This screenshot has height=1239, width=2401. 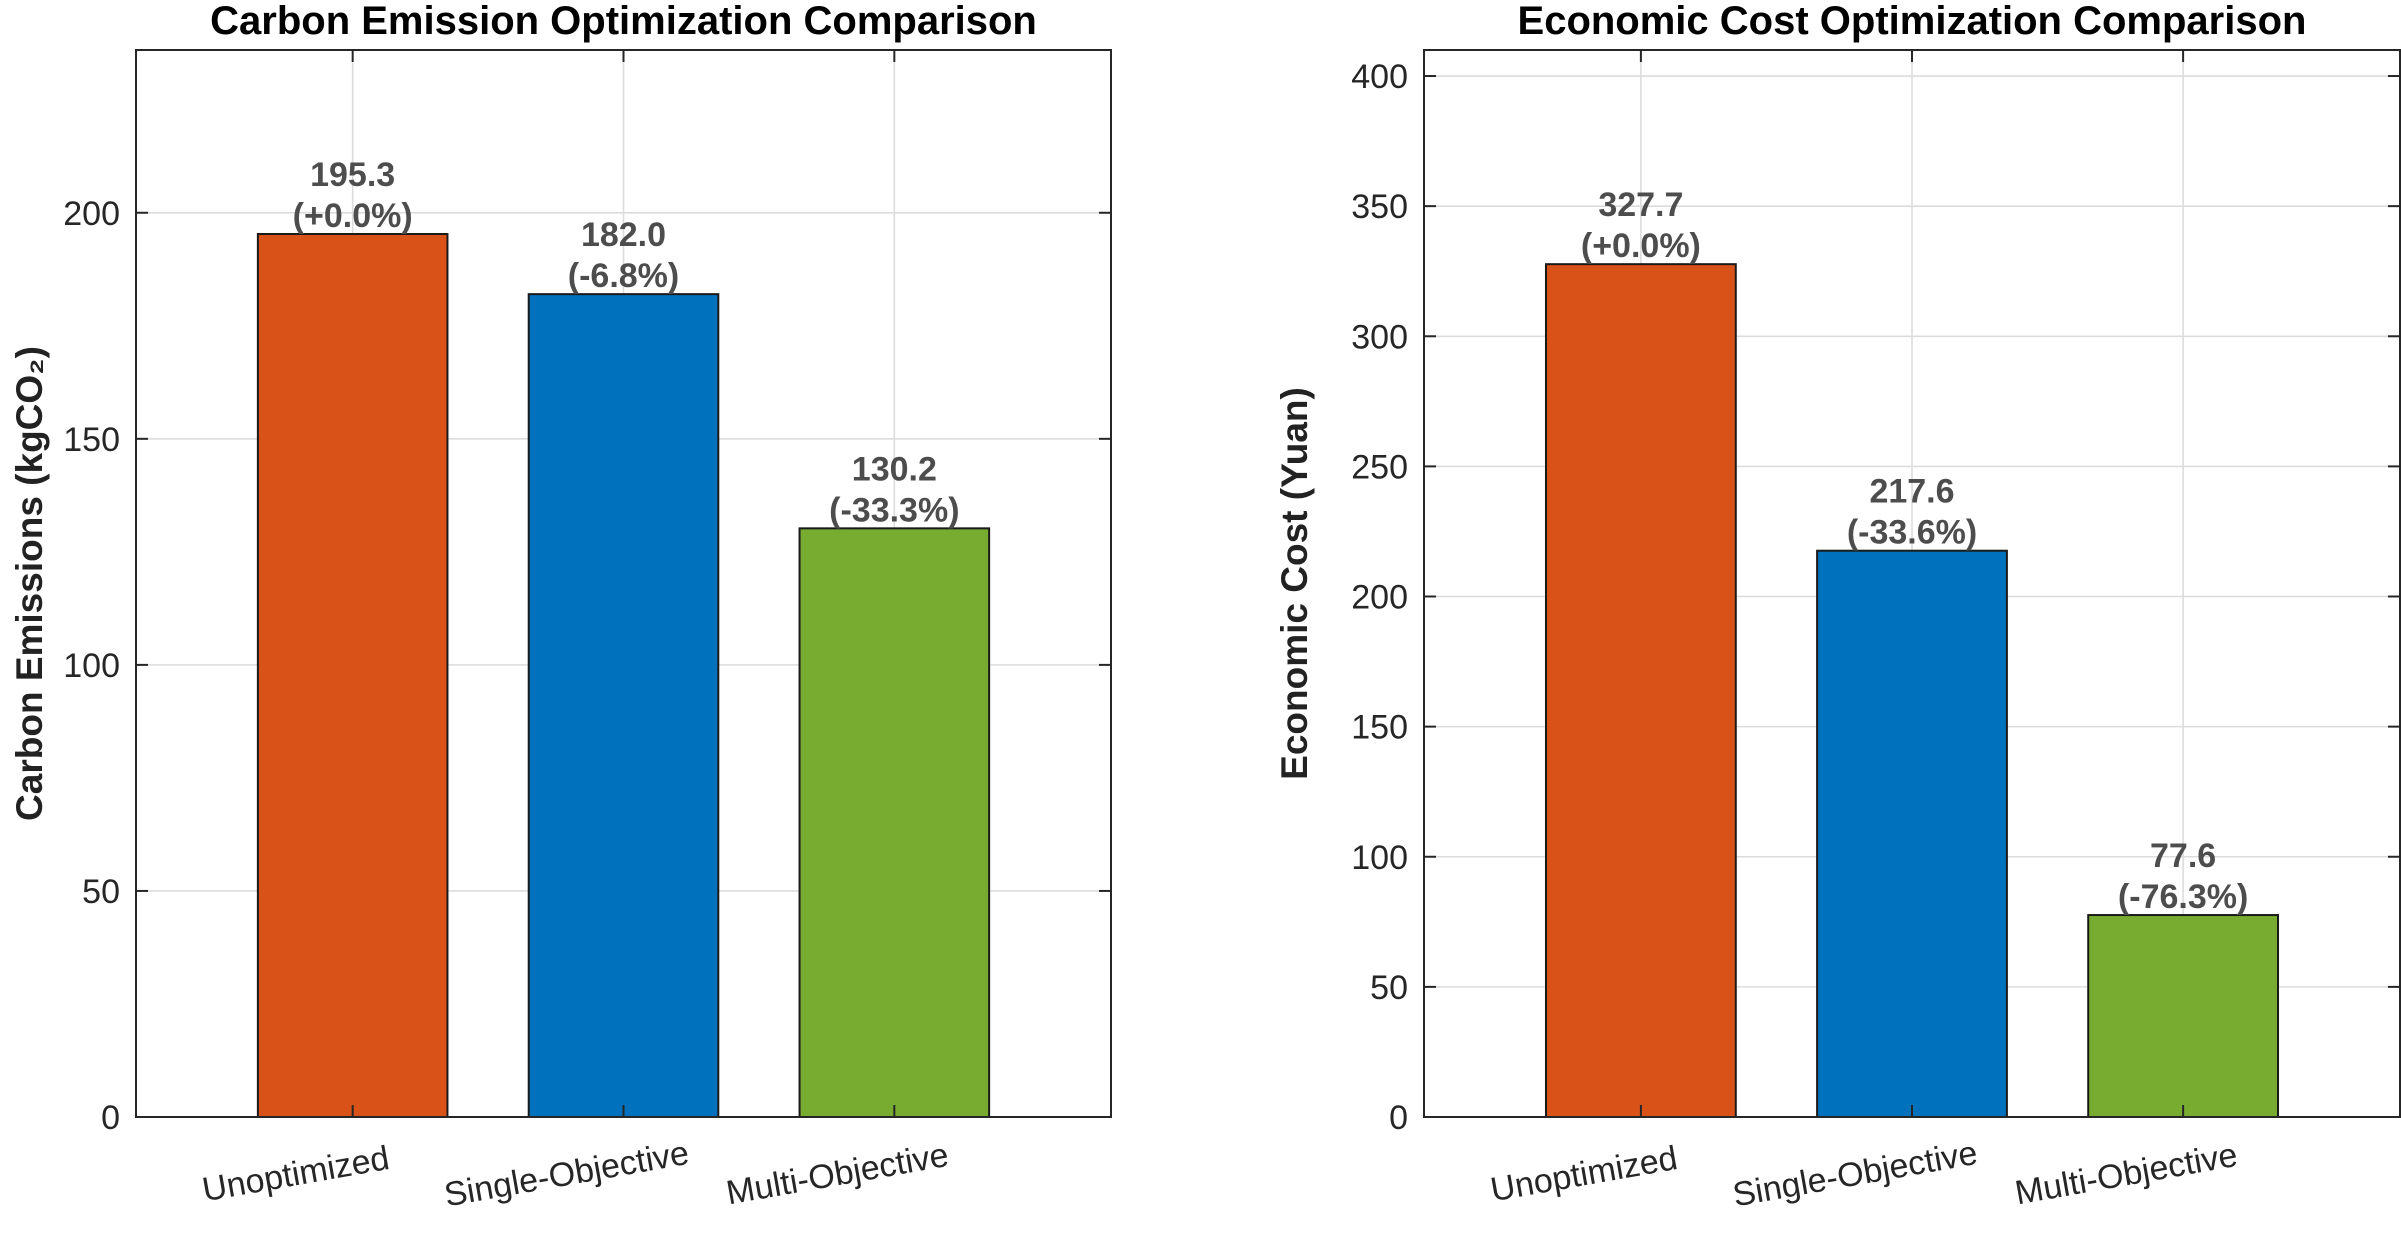 What do you see at coordinates (2183, 897) in the screenshot?
I see `bar-percent-label: (-76.3%)` at bounding box center [2183, 897].